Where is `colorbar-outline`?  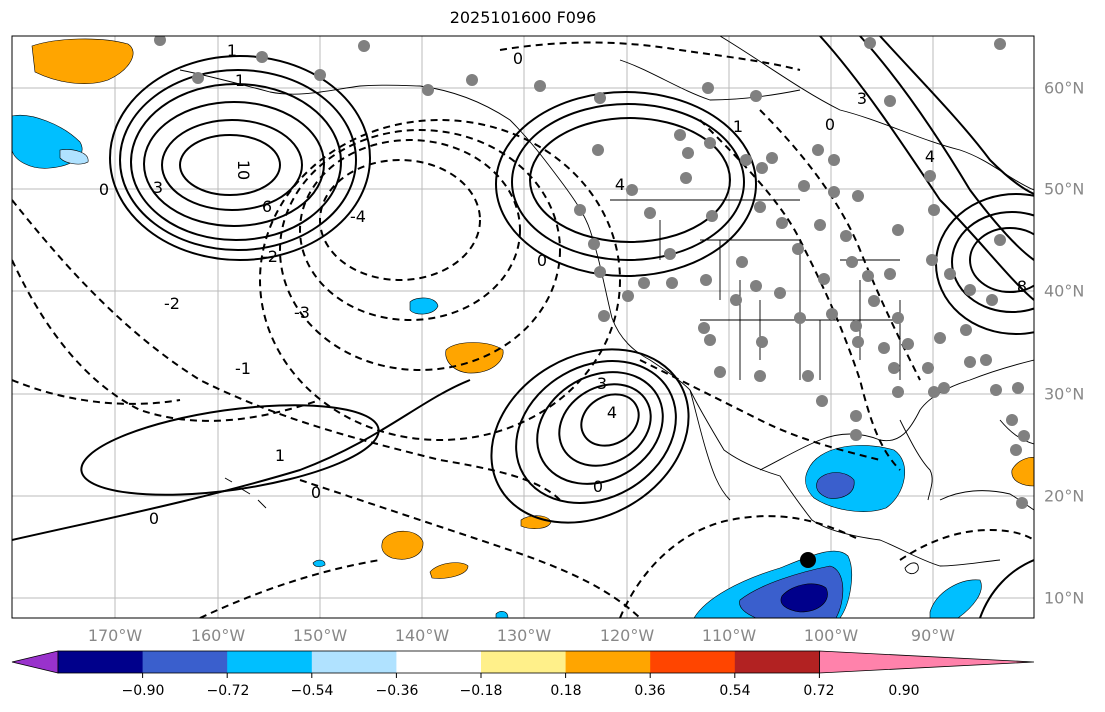 colorbar-outline is located at coordinates (438, 662).